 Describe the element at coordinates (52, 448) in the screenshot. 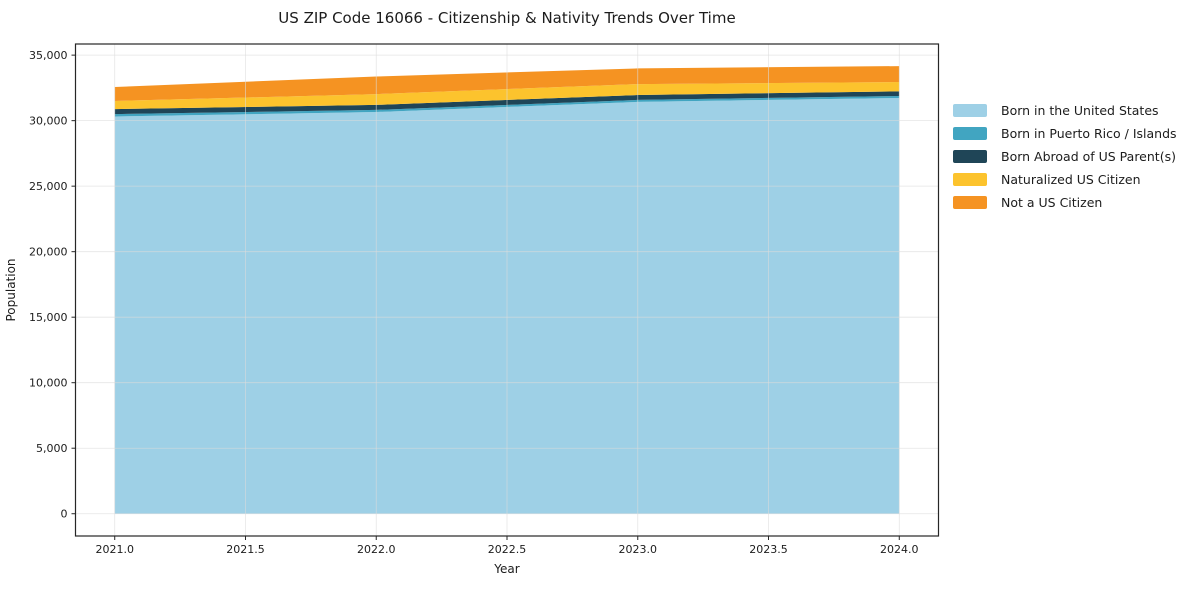

I see `y-tick-label: 5,000` at that location.